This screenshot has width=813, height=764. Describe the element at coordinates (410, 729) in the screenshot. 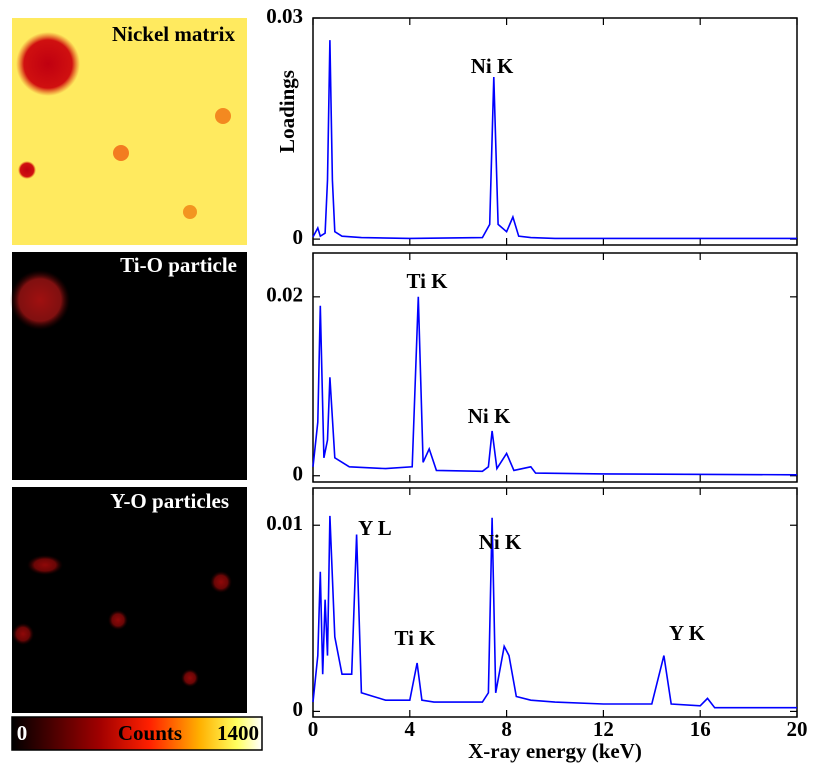

I see `x-tick-label: 4` at that location.